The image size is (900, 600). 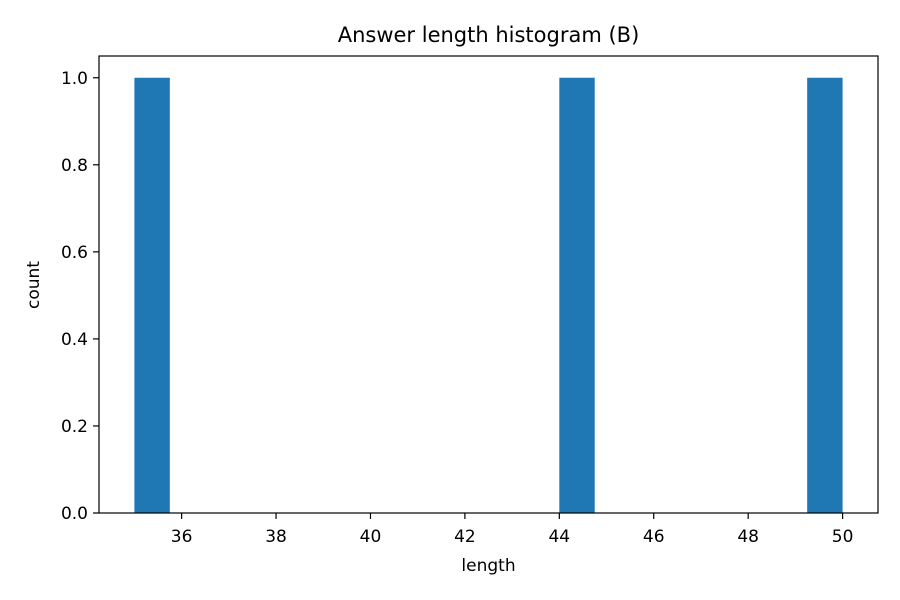 I want to click on x-axis-ticks: 36 38 40 42 44 46 48 50, so click(x=512, y=530).